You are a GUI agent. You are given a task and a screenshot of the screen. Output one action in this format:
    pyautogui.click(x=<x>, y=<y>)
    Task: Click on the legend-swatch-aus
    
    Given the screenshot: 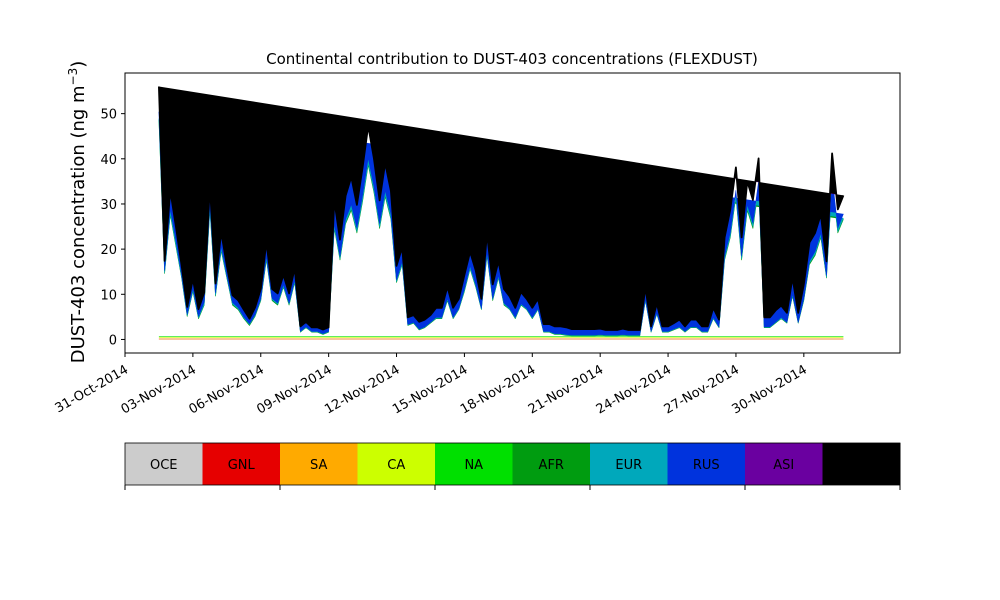 What is the action you would take?
    pyautogui.click(x=861, y=464)
    